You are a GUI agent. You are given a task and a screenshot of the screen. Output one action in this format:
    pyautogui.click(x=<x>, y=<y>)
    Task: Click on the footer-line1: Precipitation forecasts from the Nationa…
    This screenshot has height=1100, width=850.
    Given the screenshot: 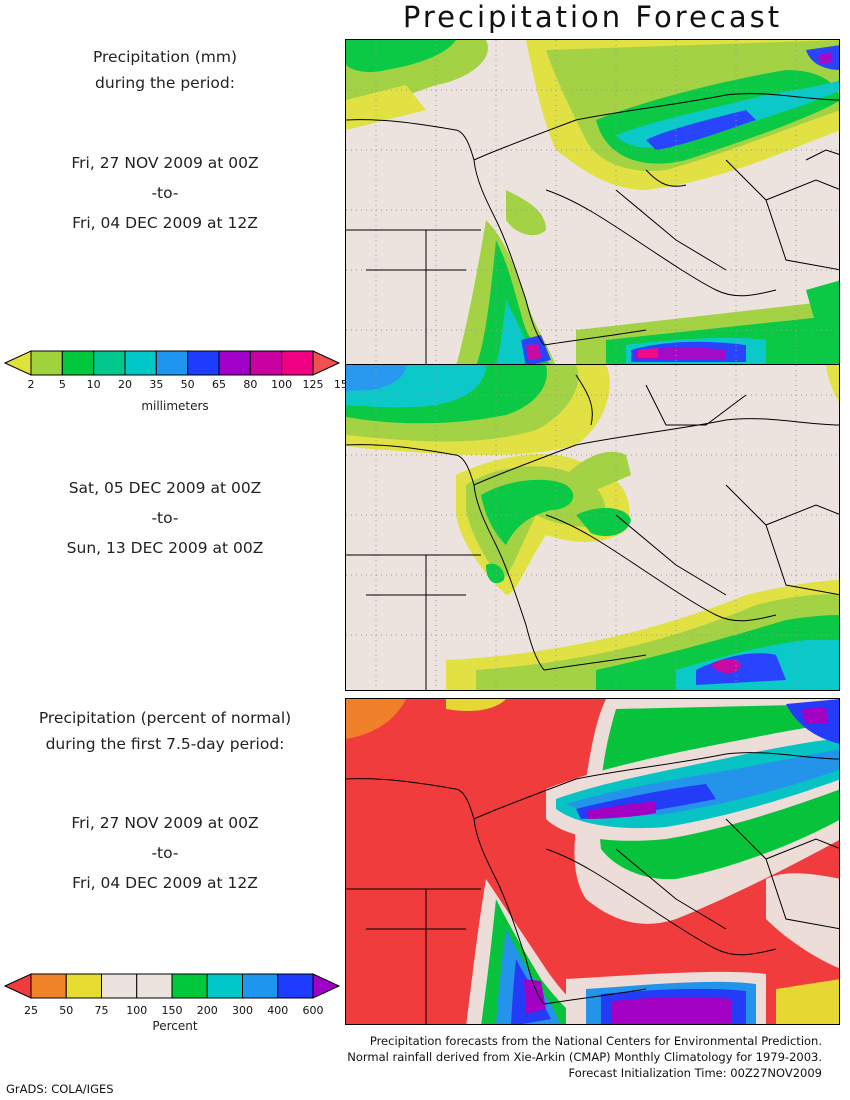 What is the action you would take?
    pyautogui.click(x=595, y=1041)
    